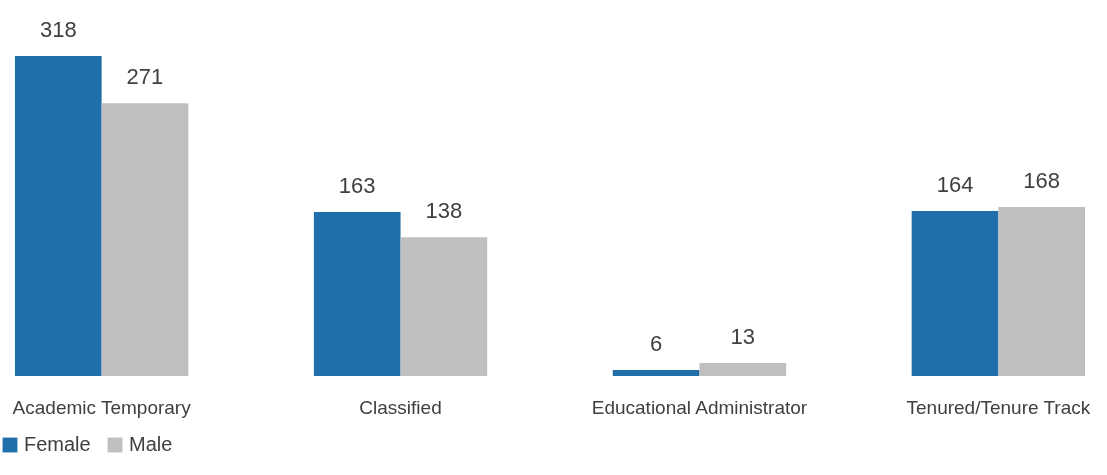  I want to click on data-label: 271, so click(145, 77).